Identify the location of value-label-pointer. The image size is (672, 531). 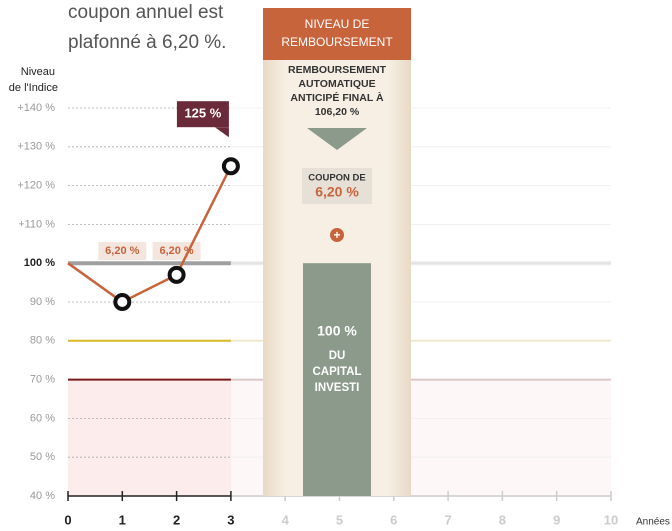
(221, 132).